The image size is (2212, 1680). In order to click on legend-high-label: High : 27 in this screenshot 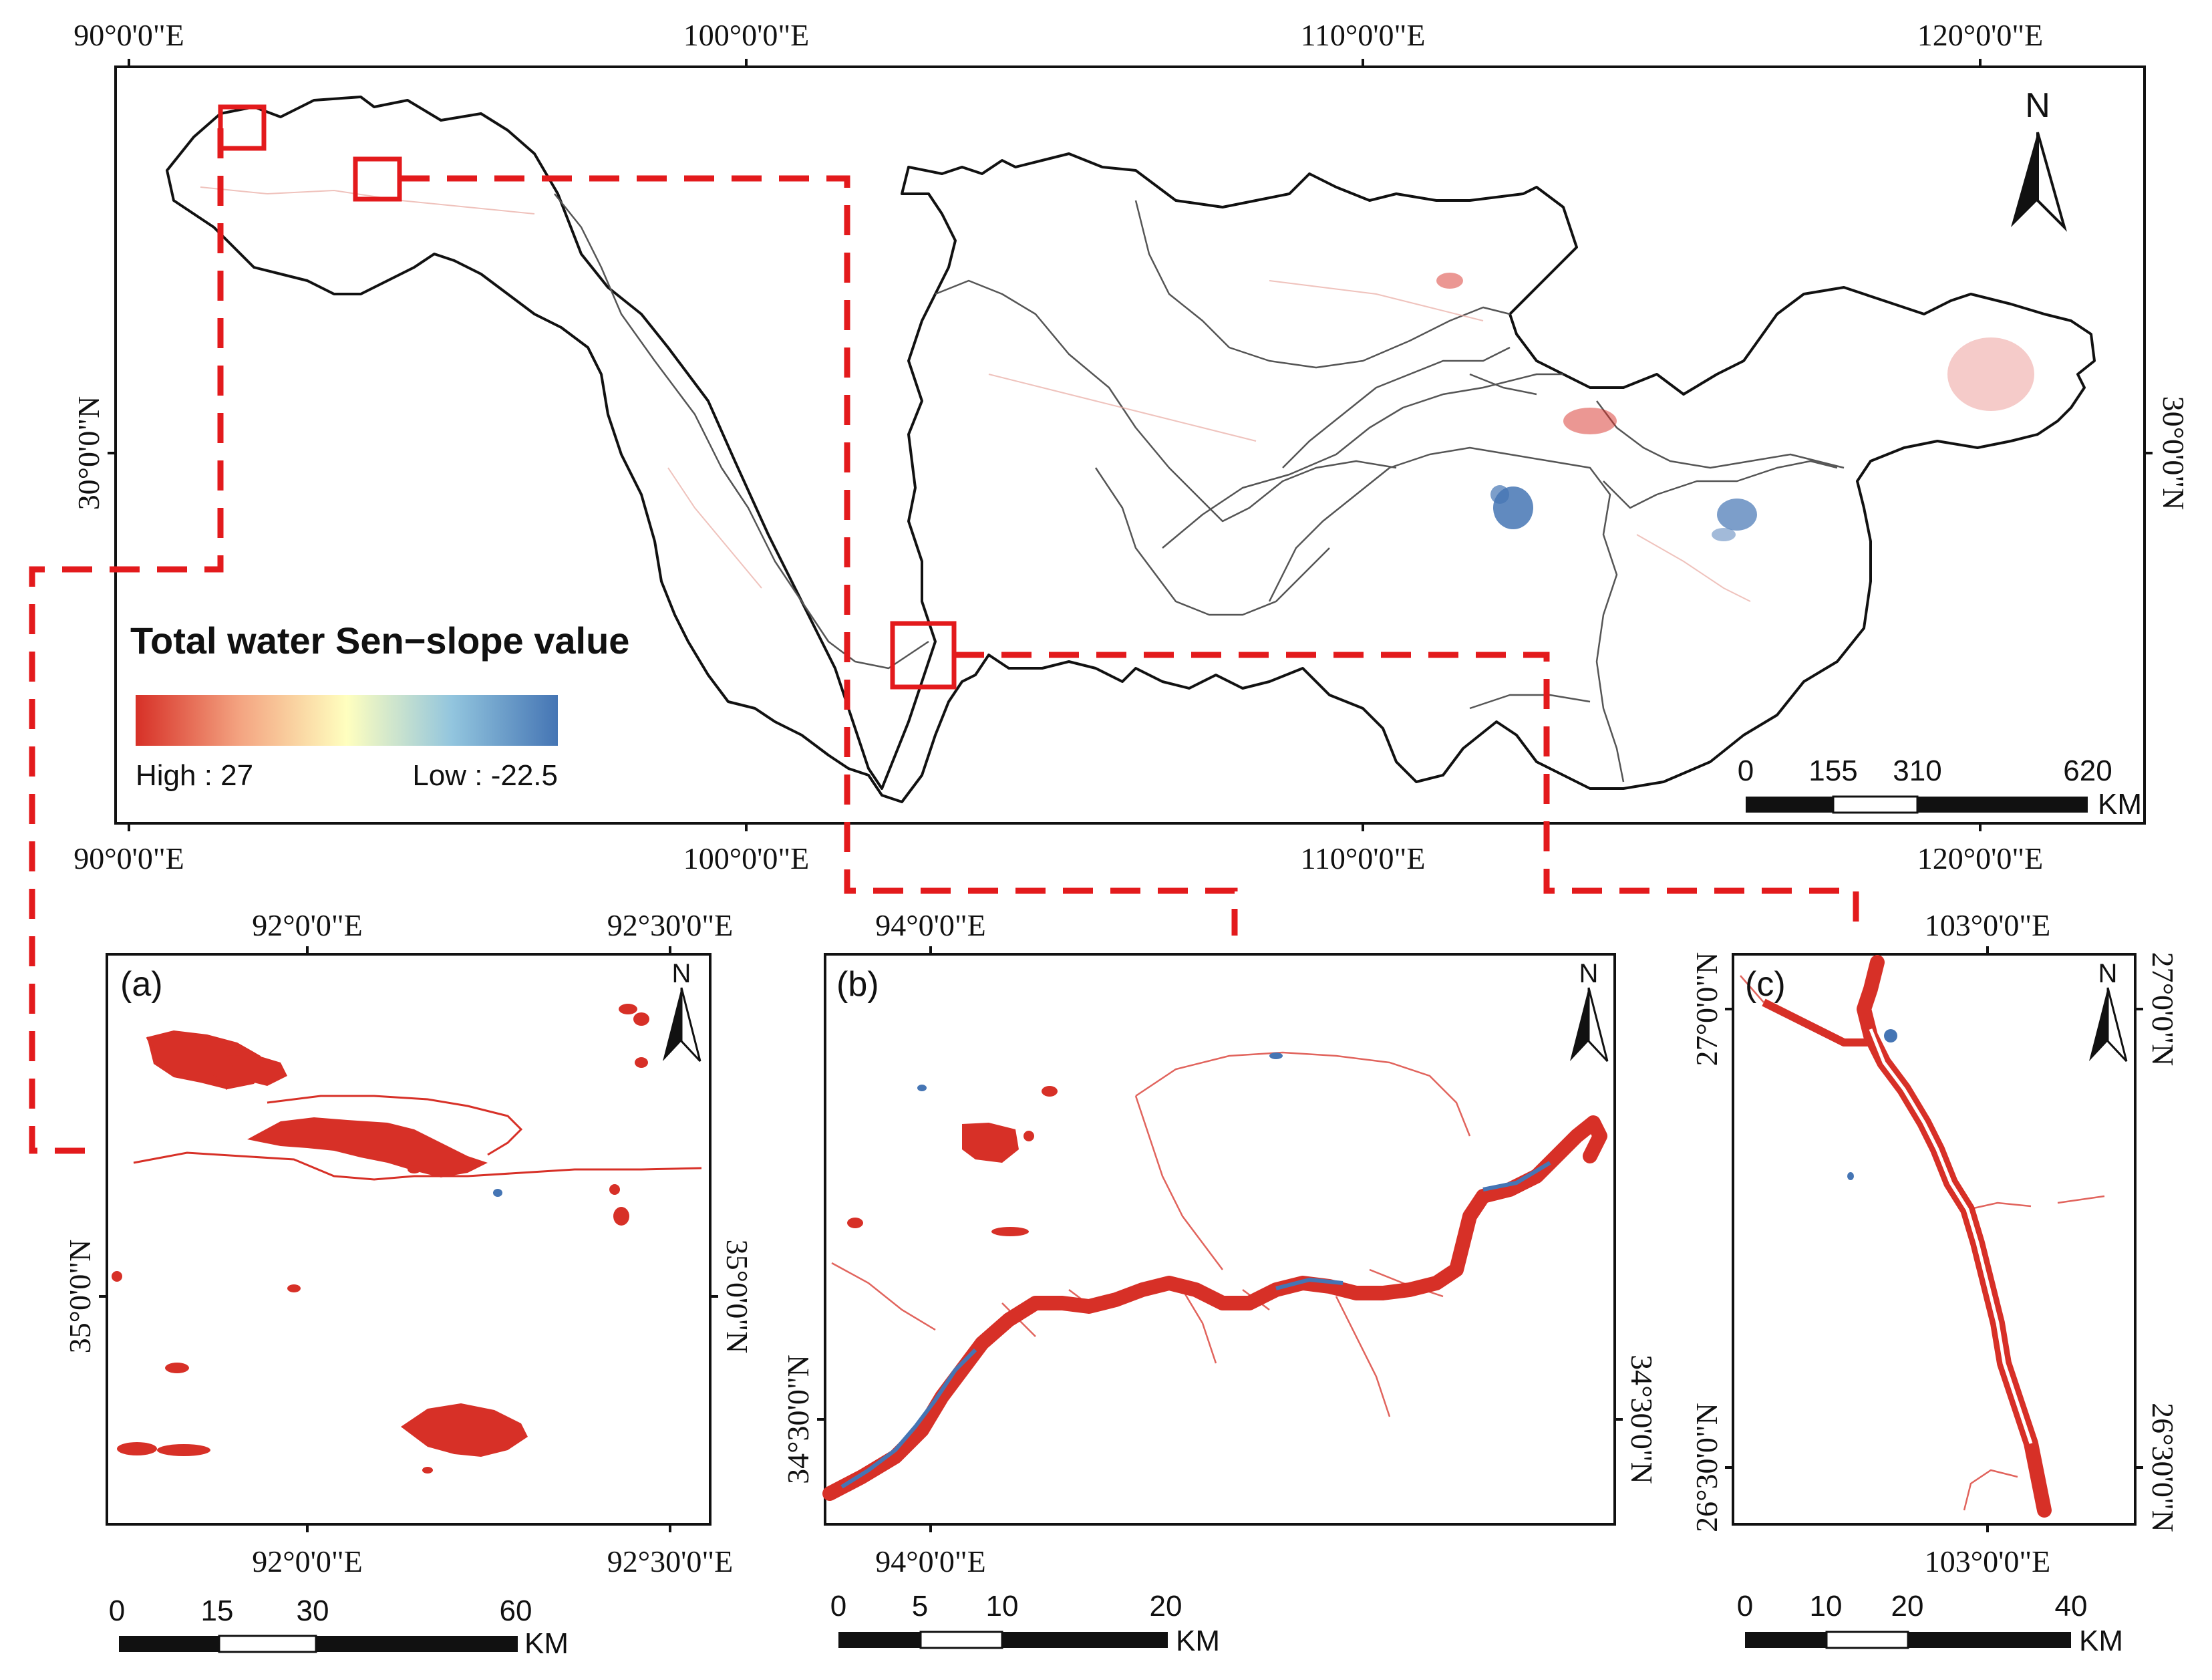, I will do `click(194, 775)`.